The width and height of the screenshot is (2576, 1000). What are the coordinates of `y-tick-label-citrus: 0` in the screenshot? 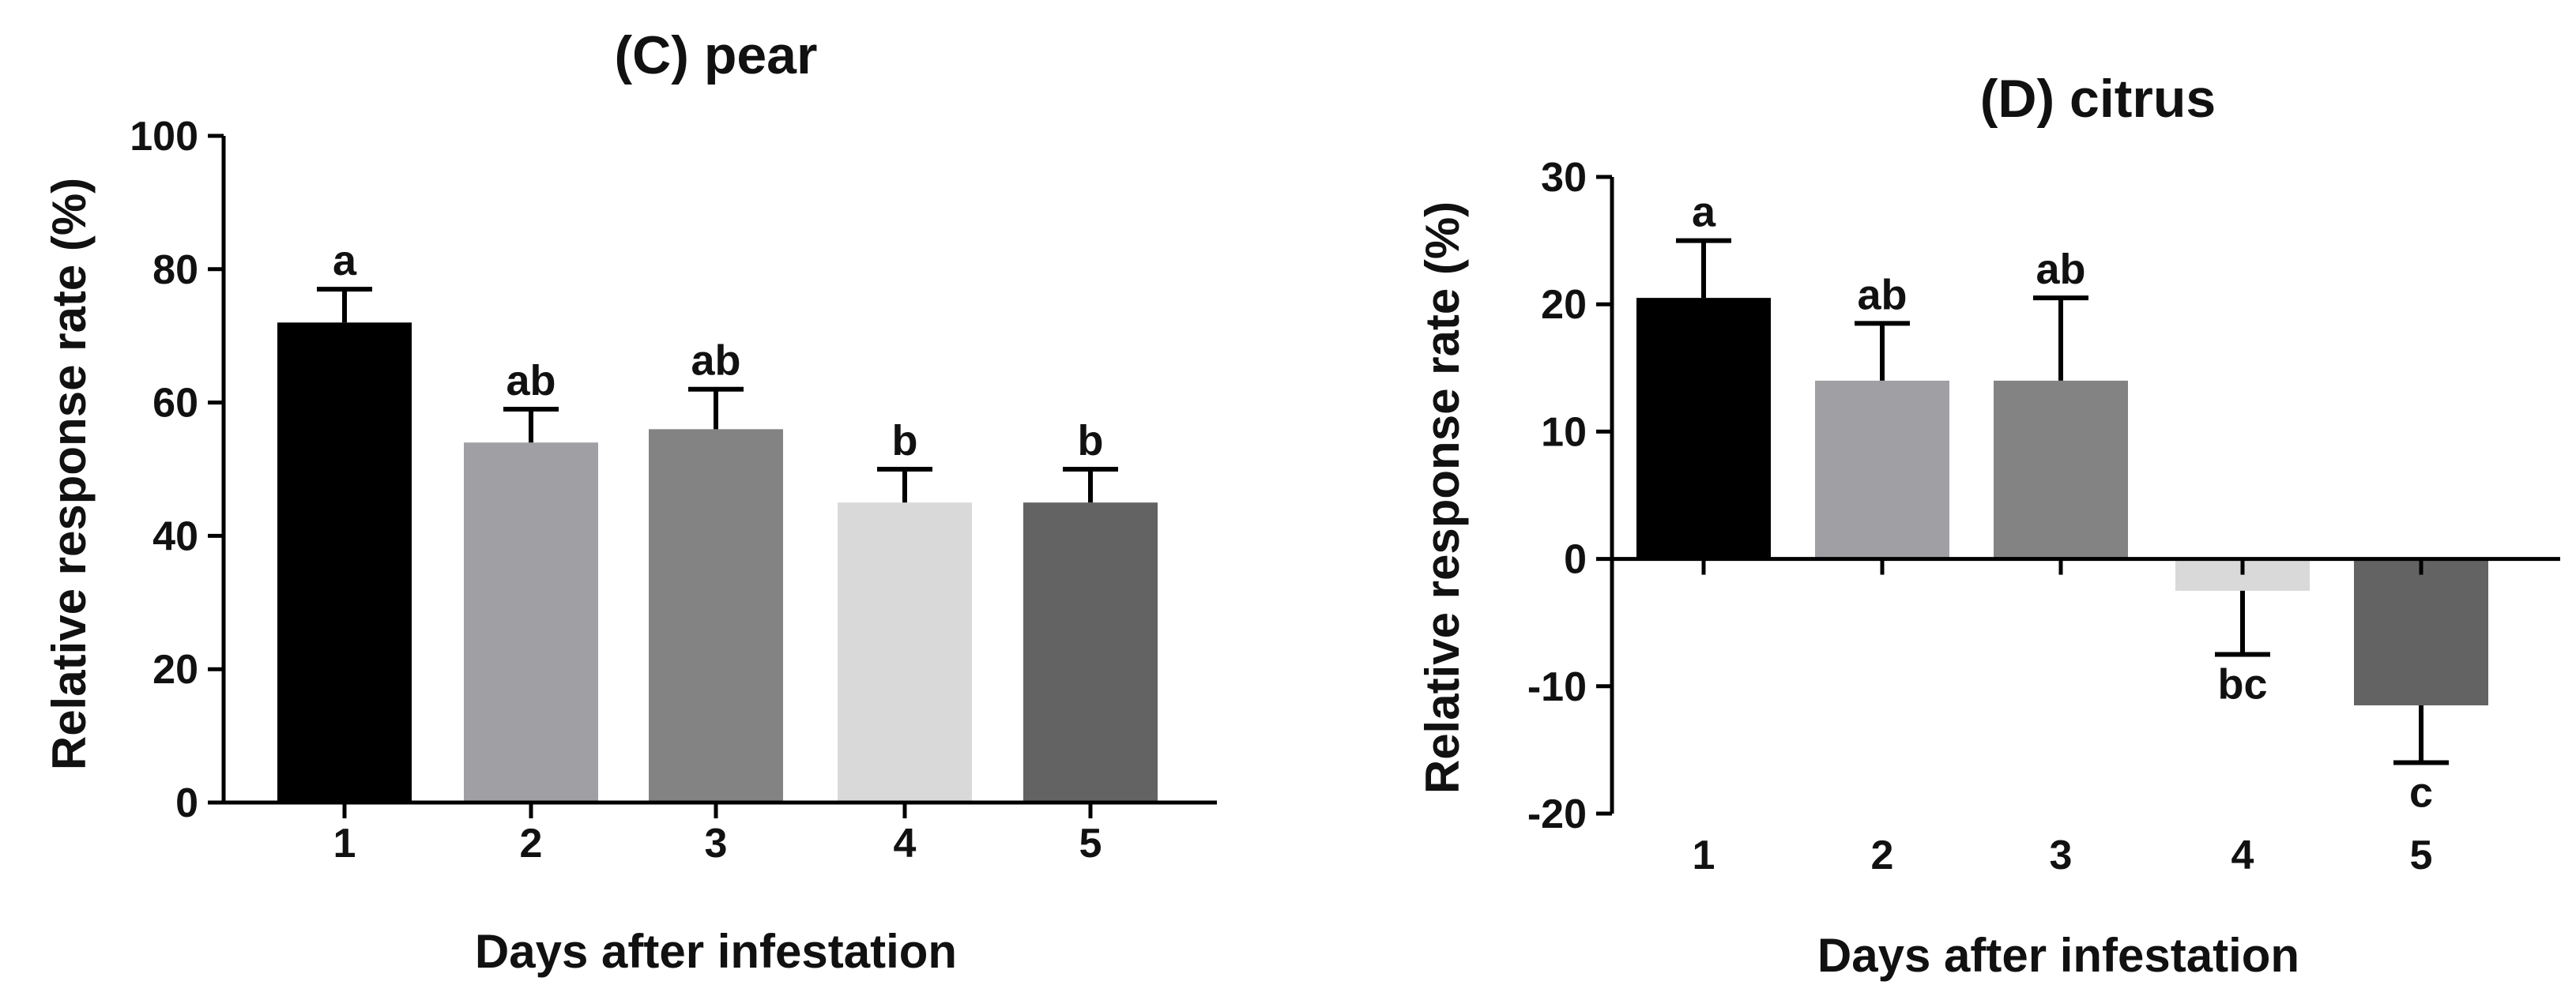 It's located at (1575, 560).